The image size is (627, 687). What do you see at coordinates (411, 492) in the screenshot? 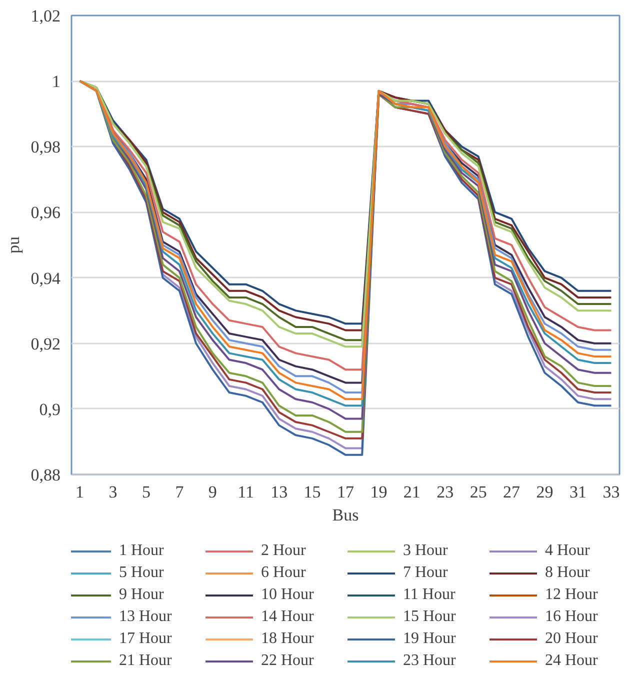
I see `x-tick-label: 21` at bounding box center [411, 492].